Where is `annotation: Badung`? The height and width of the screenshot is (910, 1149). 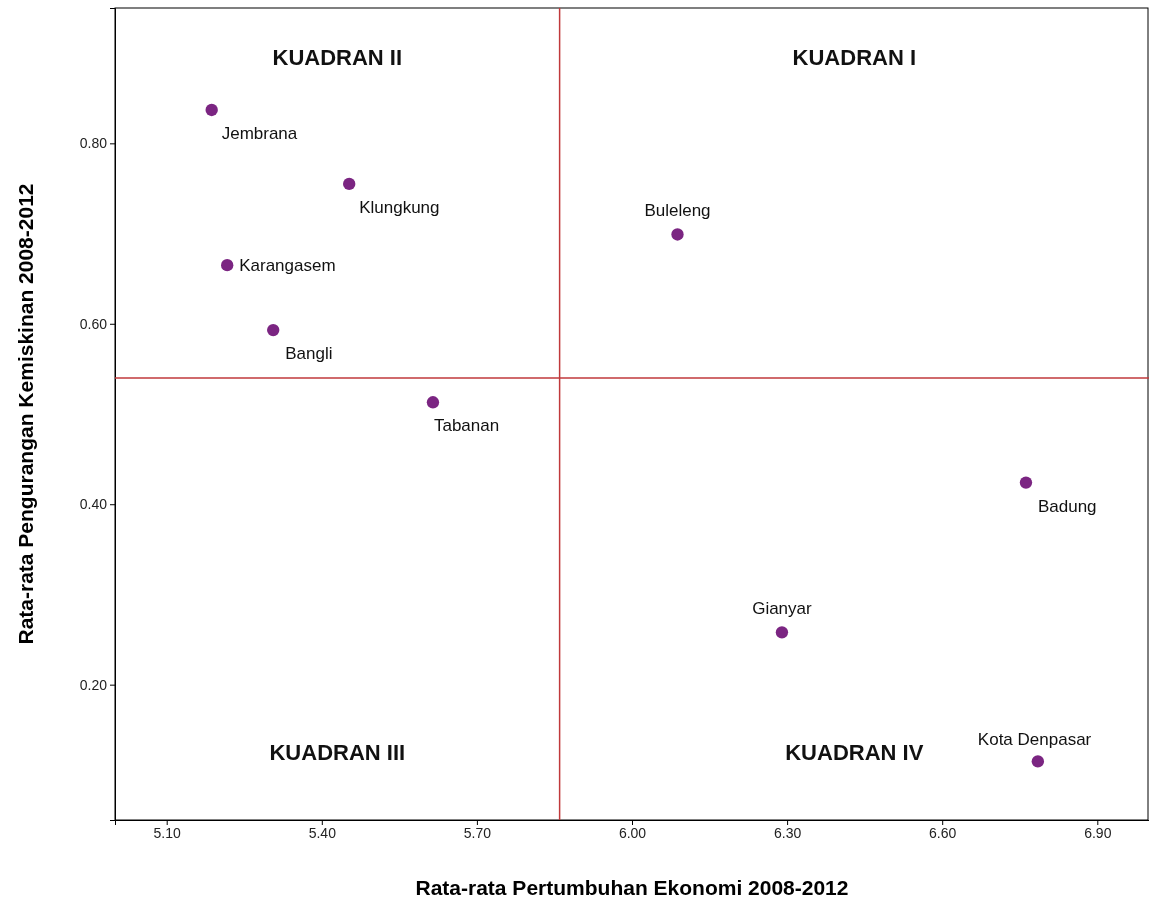
annotation: Badung is located at coordinates (1067, 506).